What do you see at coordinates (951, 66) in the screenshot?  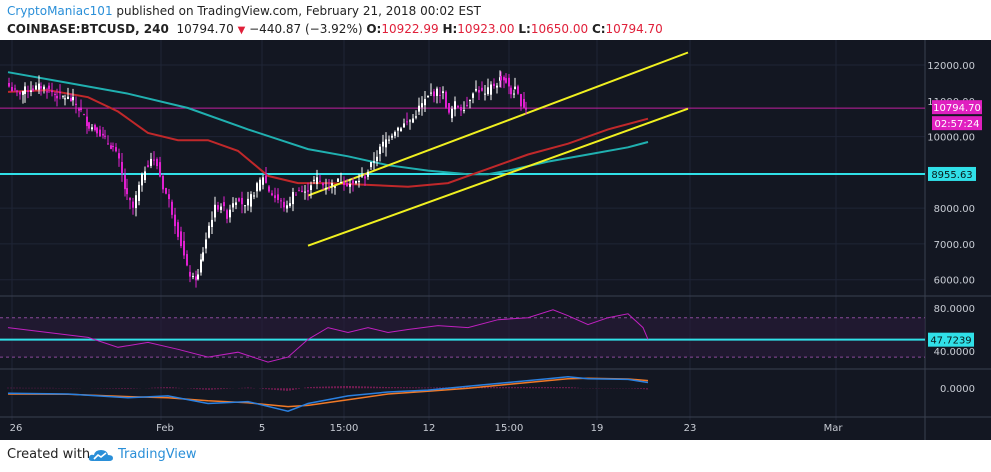 I see `price-tick-label: 12000.00` at bounding box center [951, 66].